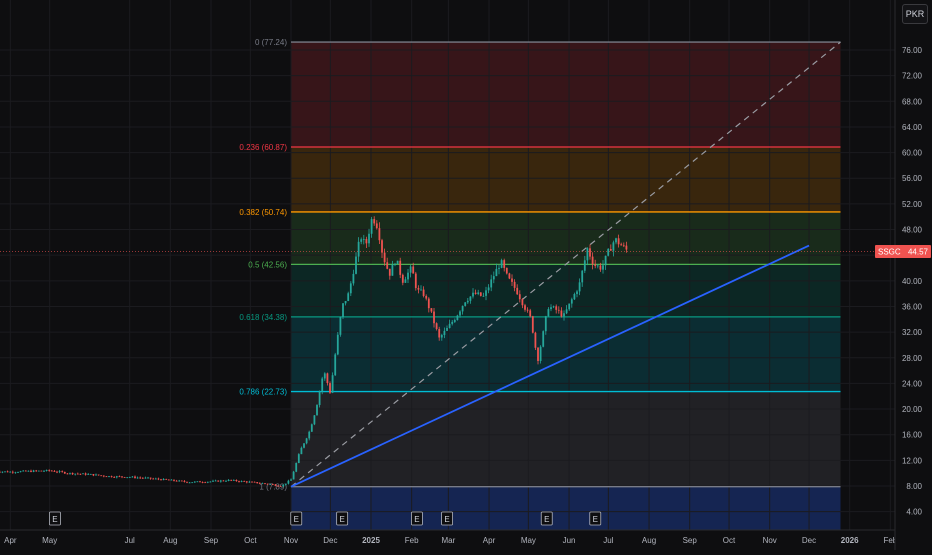 This screenshot has width=932, height=555. What do you see at coordinates (566, 508) in the screenshot?
I see `fib-zone-below` at bounding box center [566, 508].